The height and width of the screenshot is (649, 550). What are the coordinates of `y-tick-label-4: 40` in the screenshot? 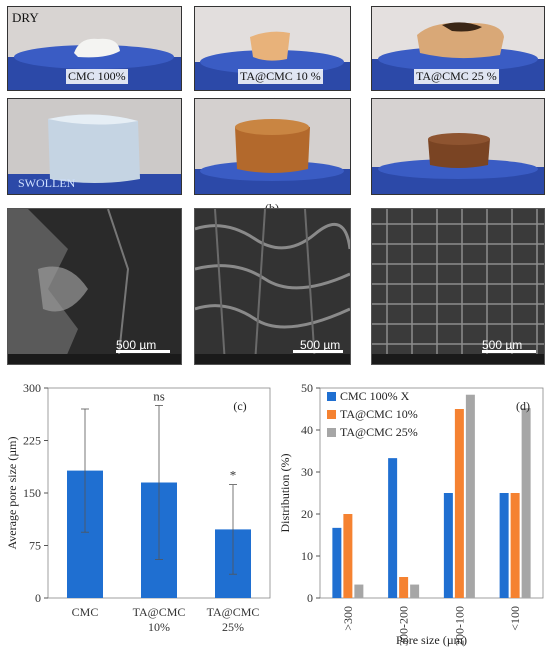 It's located at (307, 430).